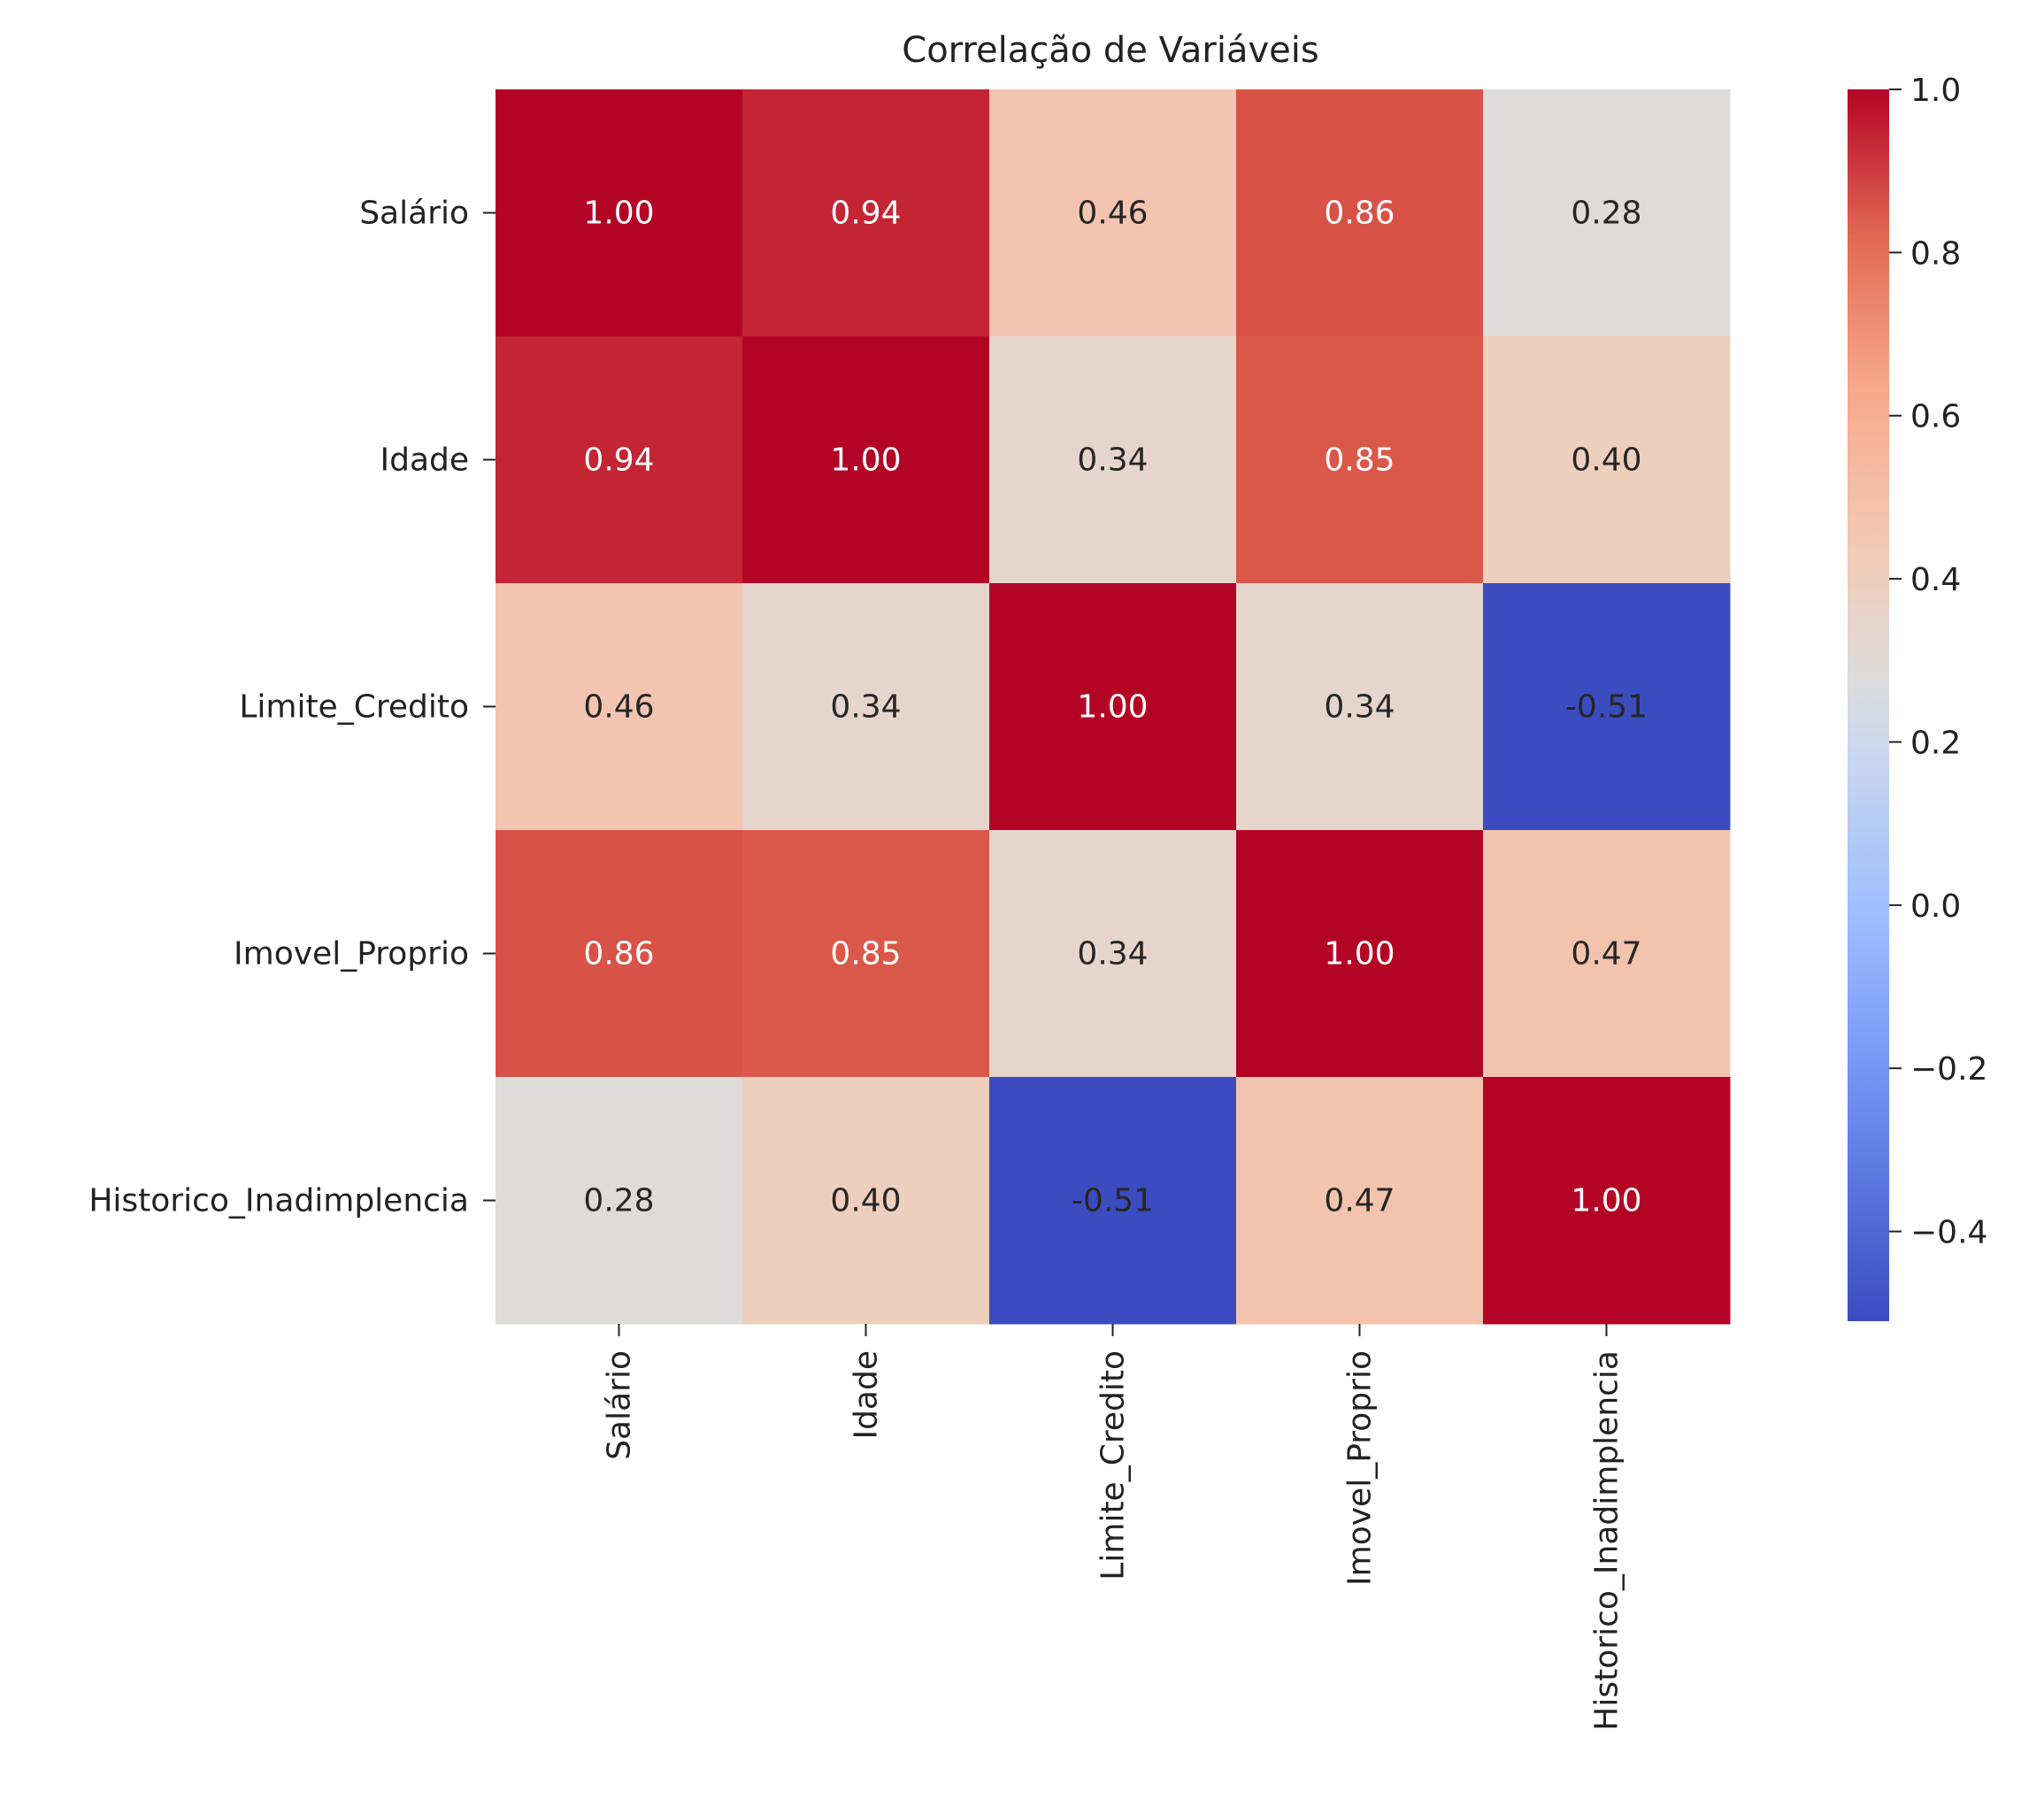  Describe the element at coordinates (425, 460) in the screenshot. I see `y-tick-label: Idade` at that location.